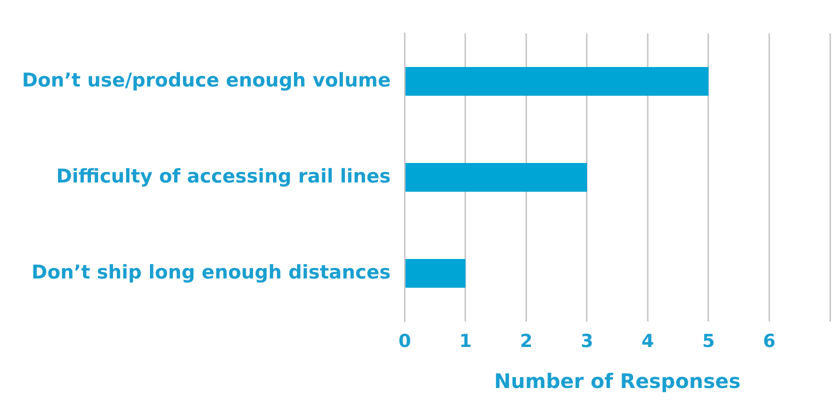  I want to click on x-tick-label: 4, so click(647, 341).